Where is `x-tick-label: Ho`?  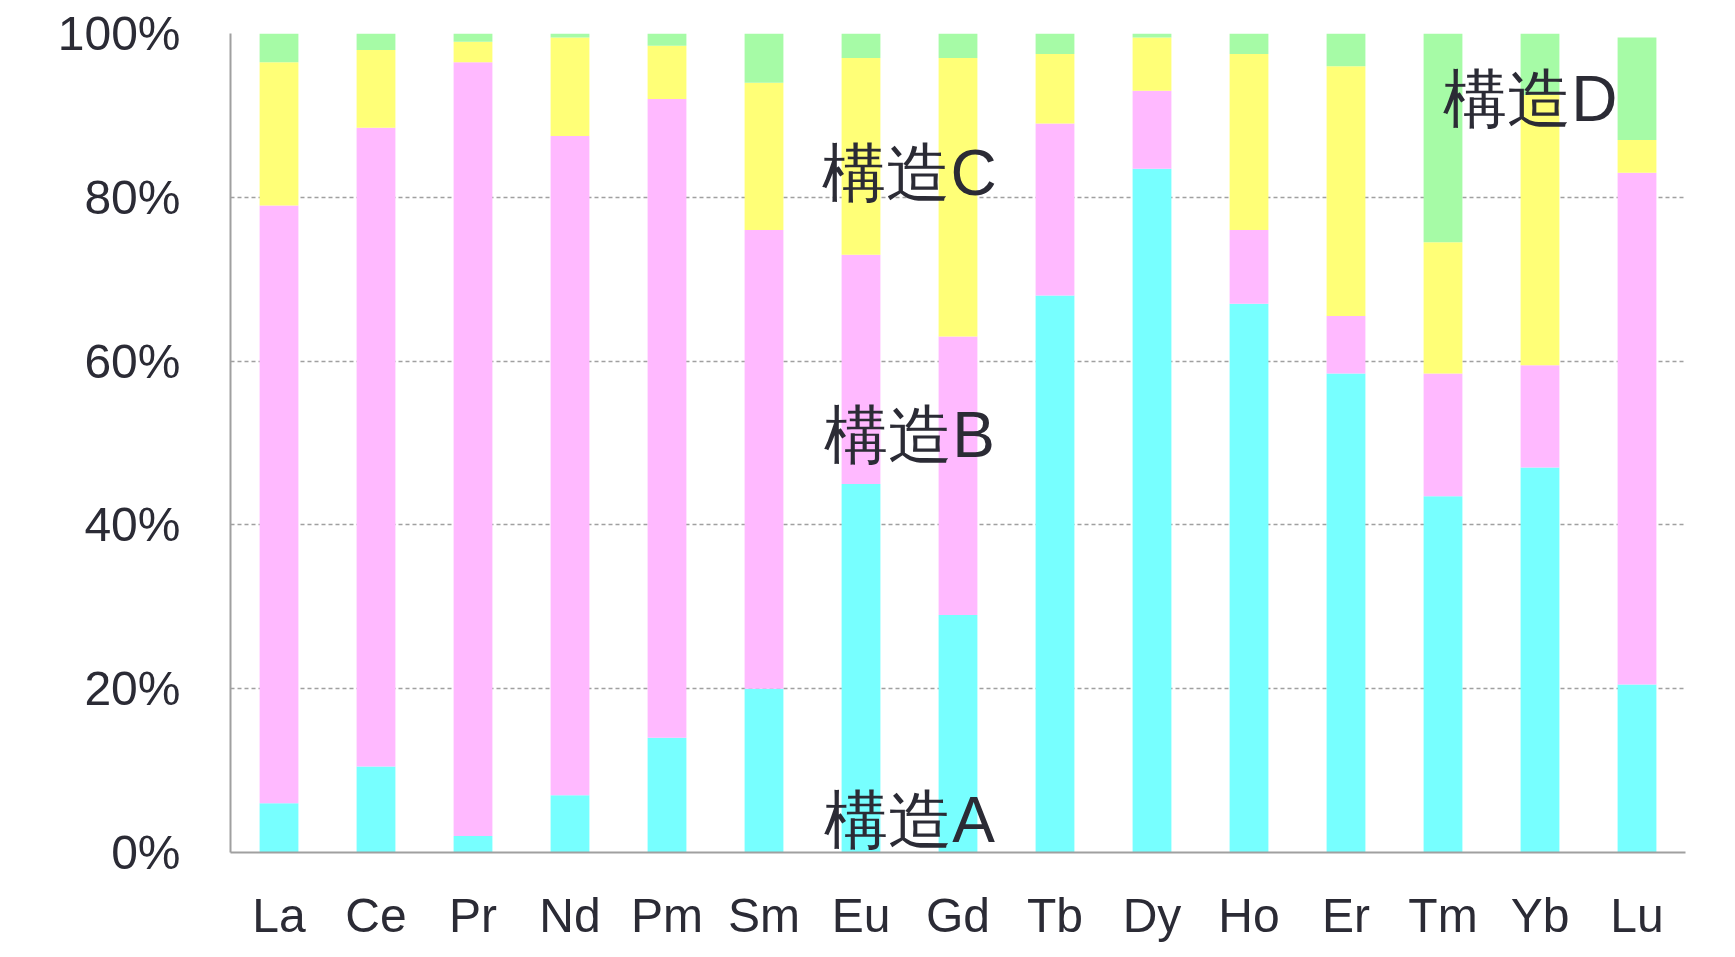
x-tick-label: Ho is located at coordinates (1249, 915).